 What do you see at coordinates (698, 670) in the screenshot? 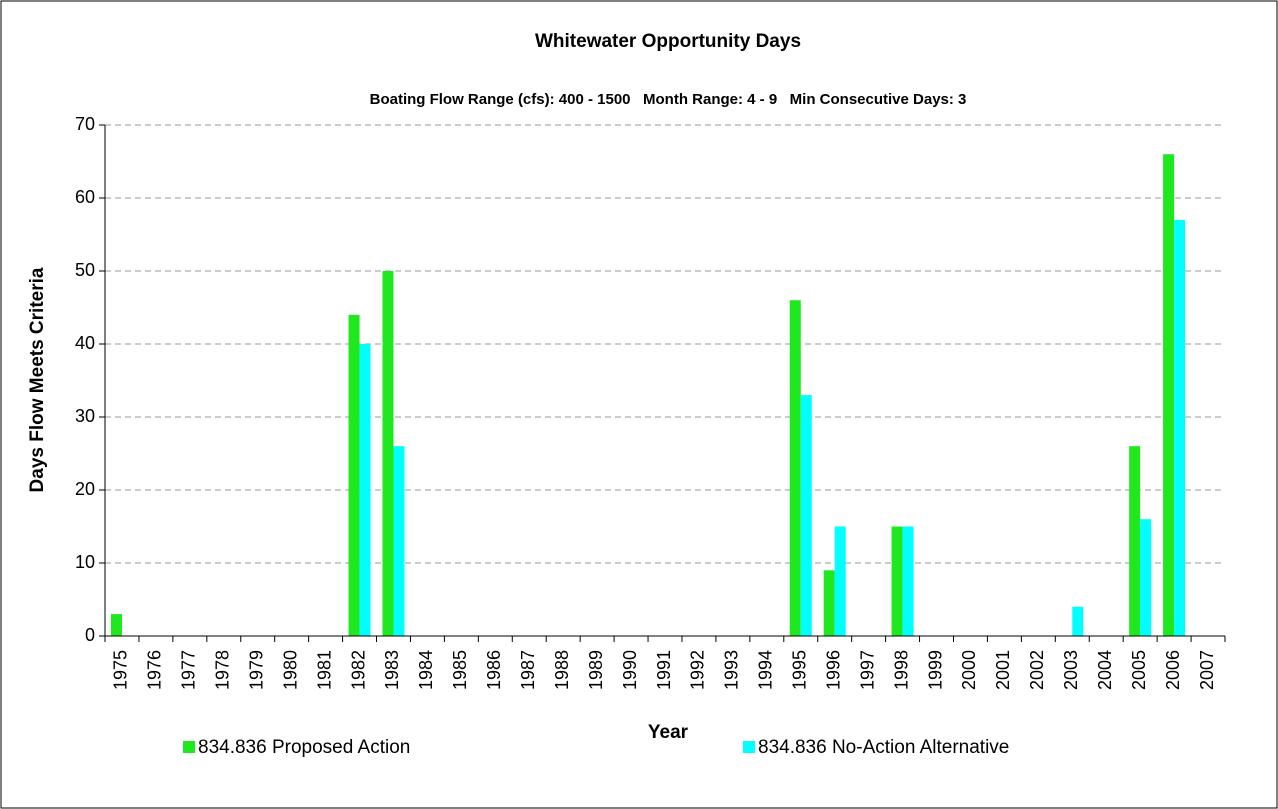
I see `x-tick-label: 1992` at bounding box center [698, 670].